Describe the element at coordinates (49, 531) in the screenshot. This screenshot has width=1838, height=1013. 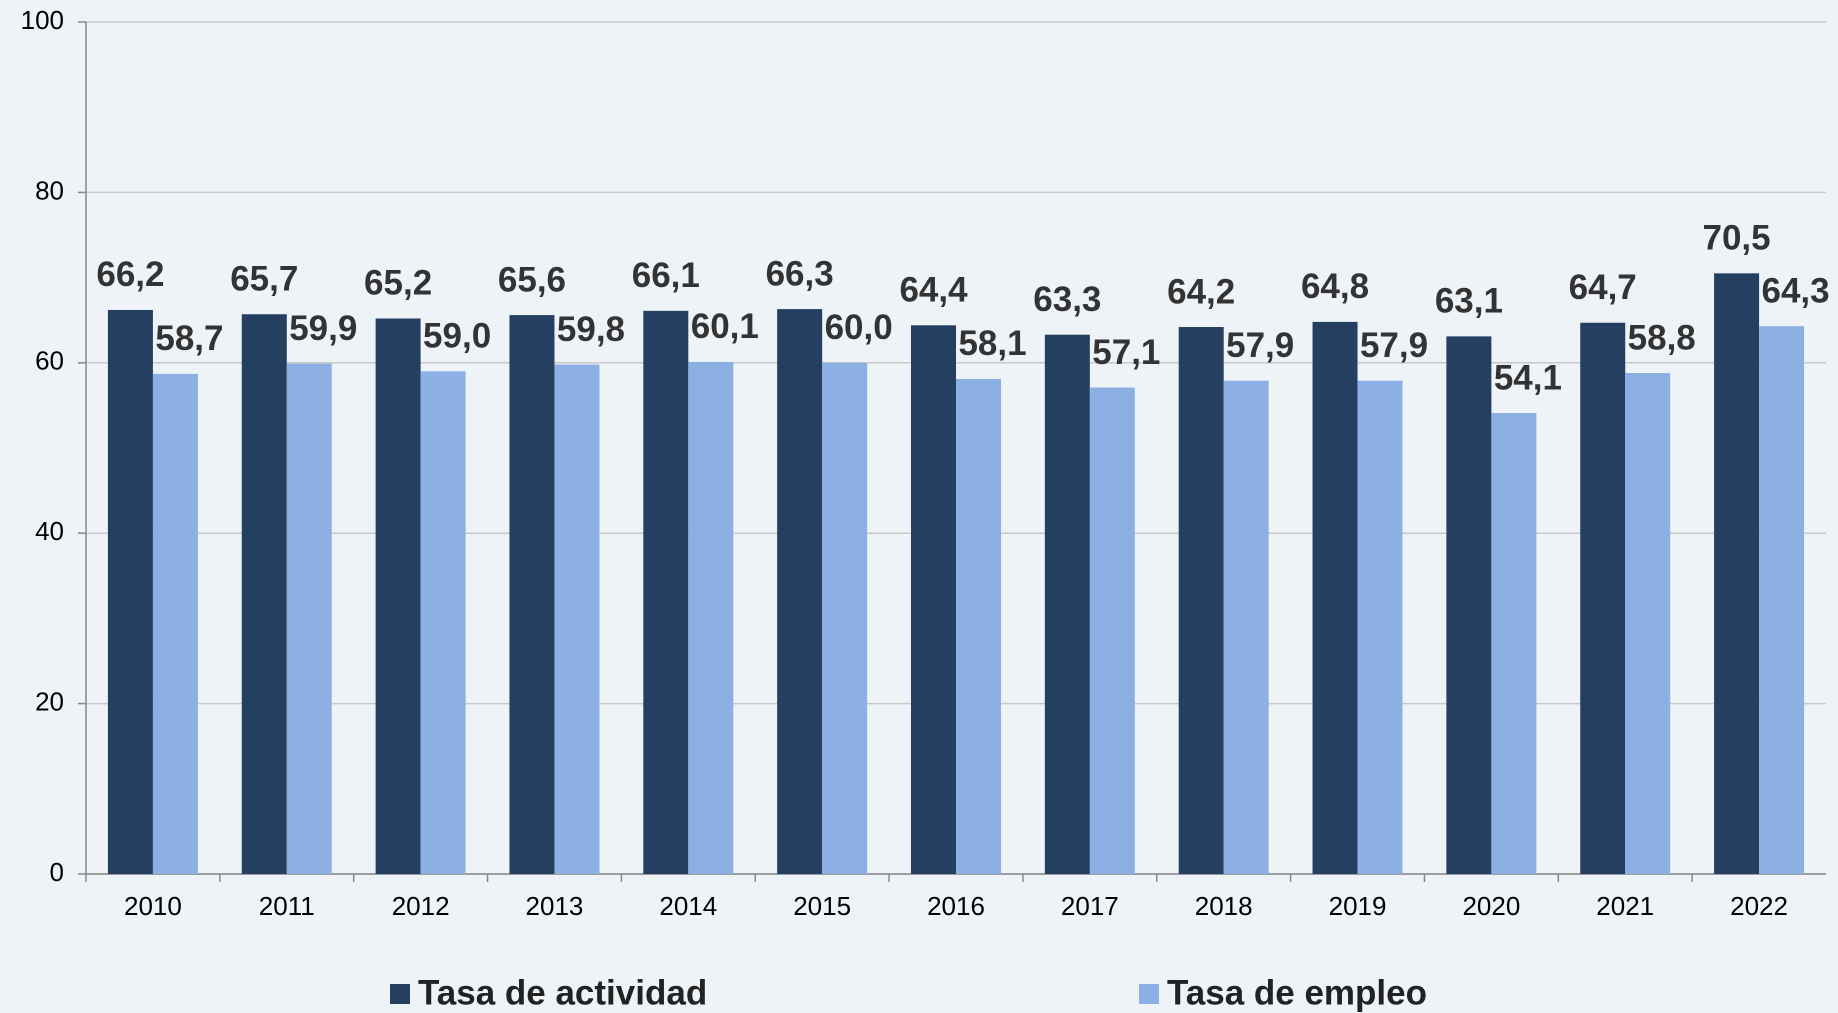
I see `y-tick-label: 40` at that location.